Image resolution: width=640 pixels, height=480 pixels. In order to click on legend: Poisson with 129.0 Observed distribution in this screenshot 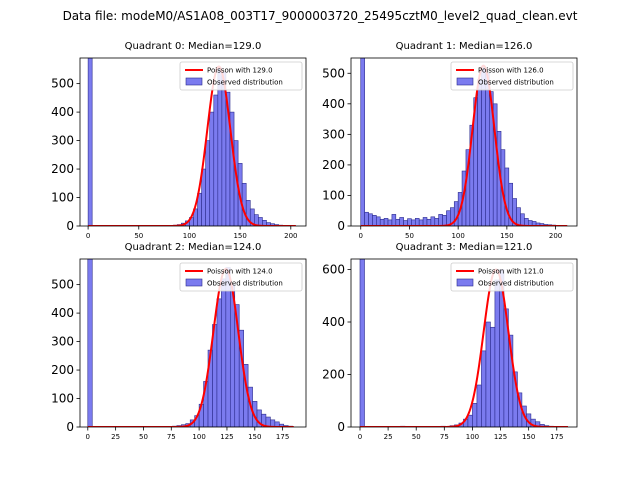, I will do `click(241, 76)`.